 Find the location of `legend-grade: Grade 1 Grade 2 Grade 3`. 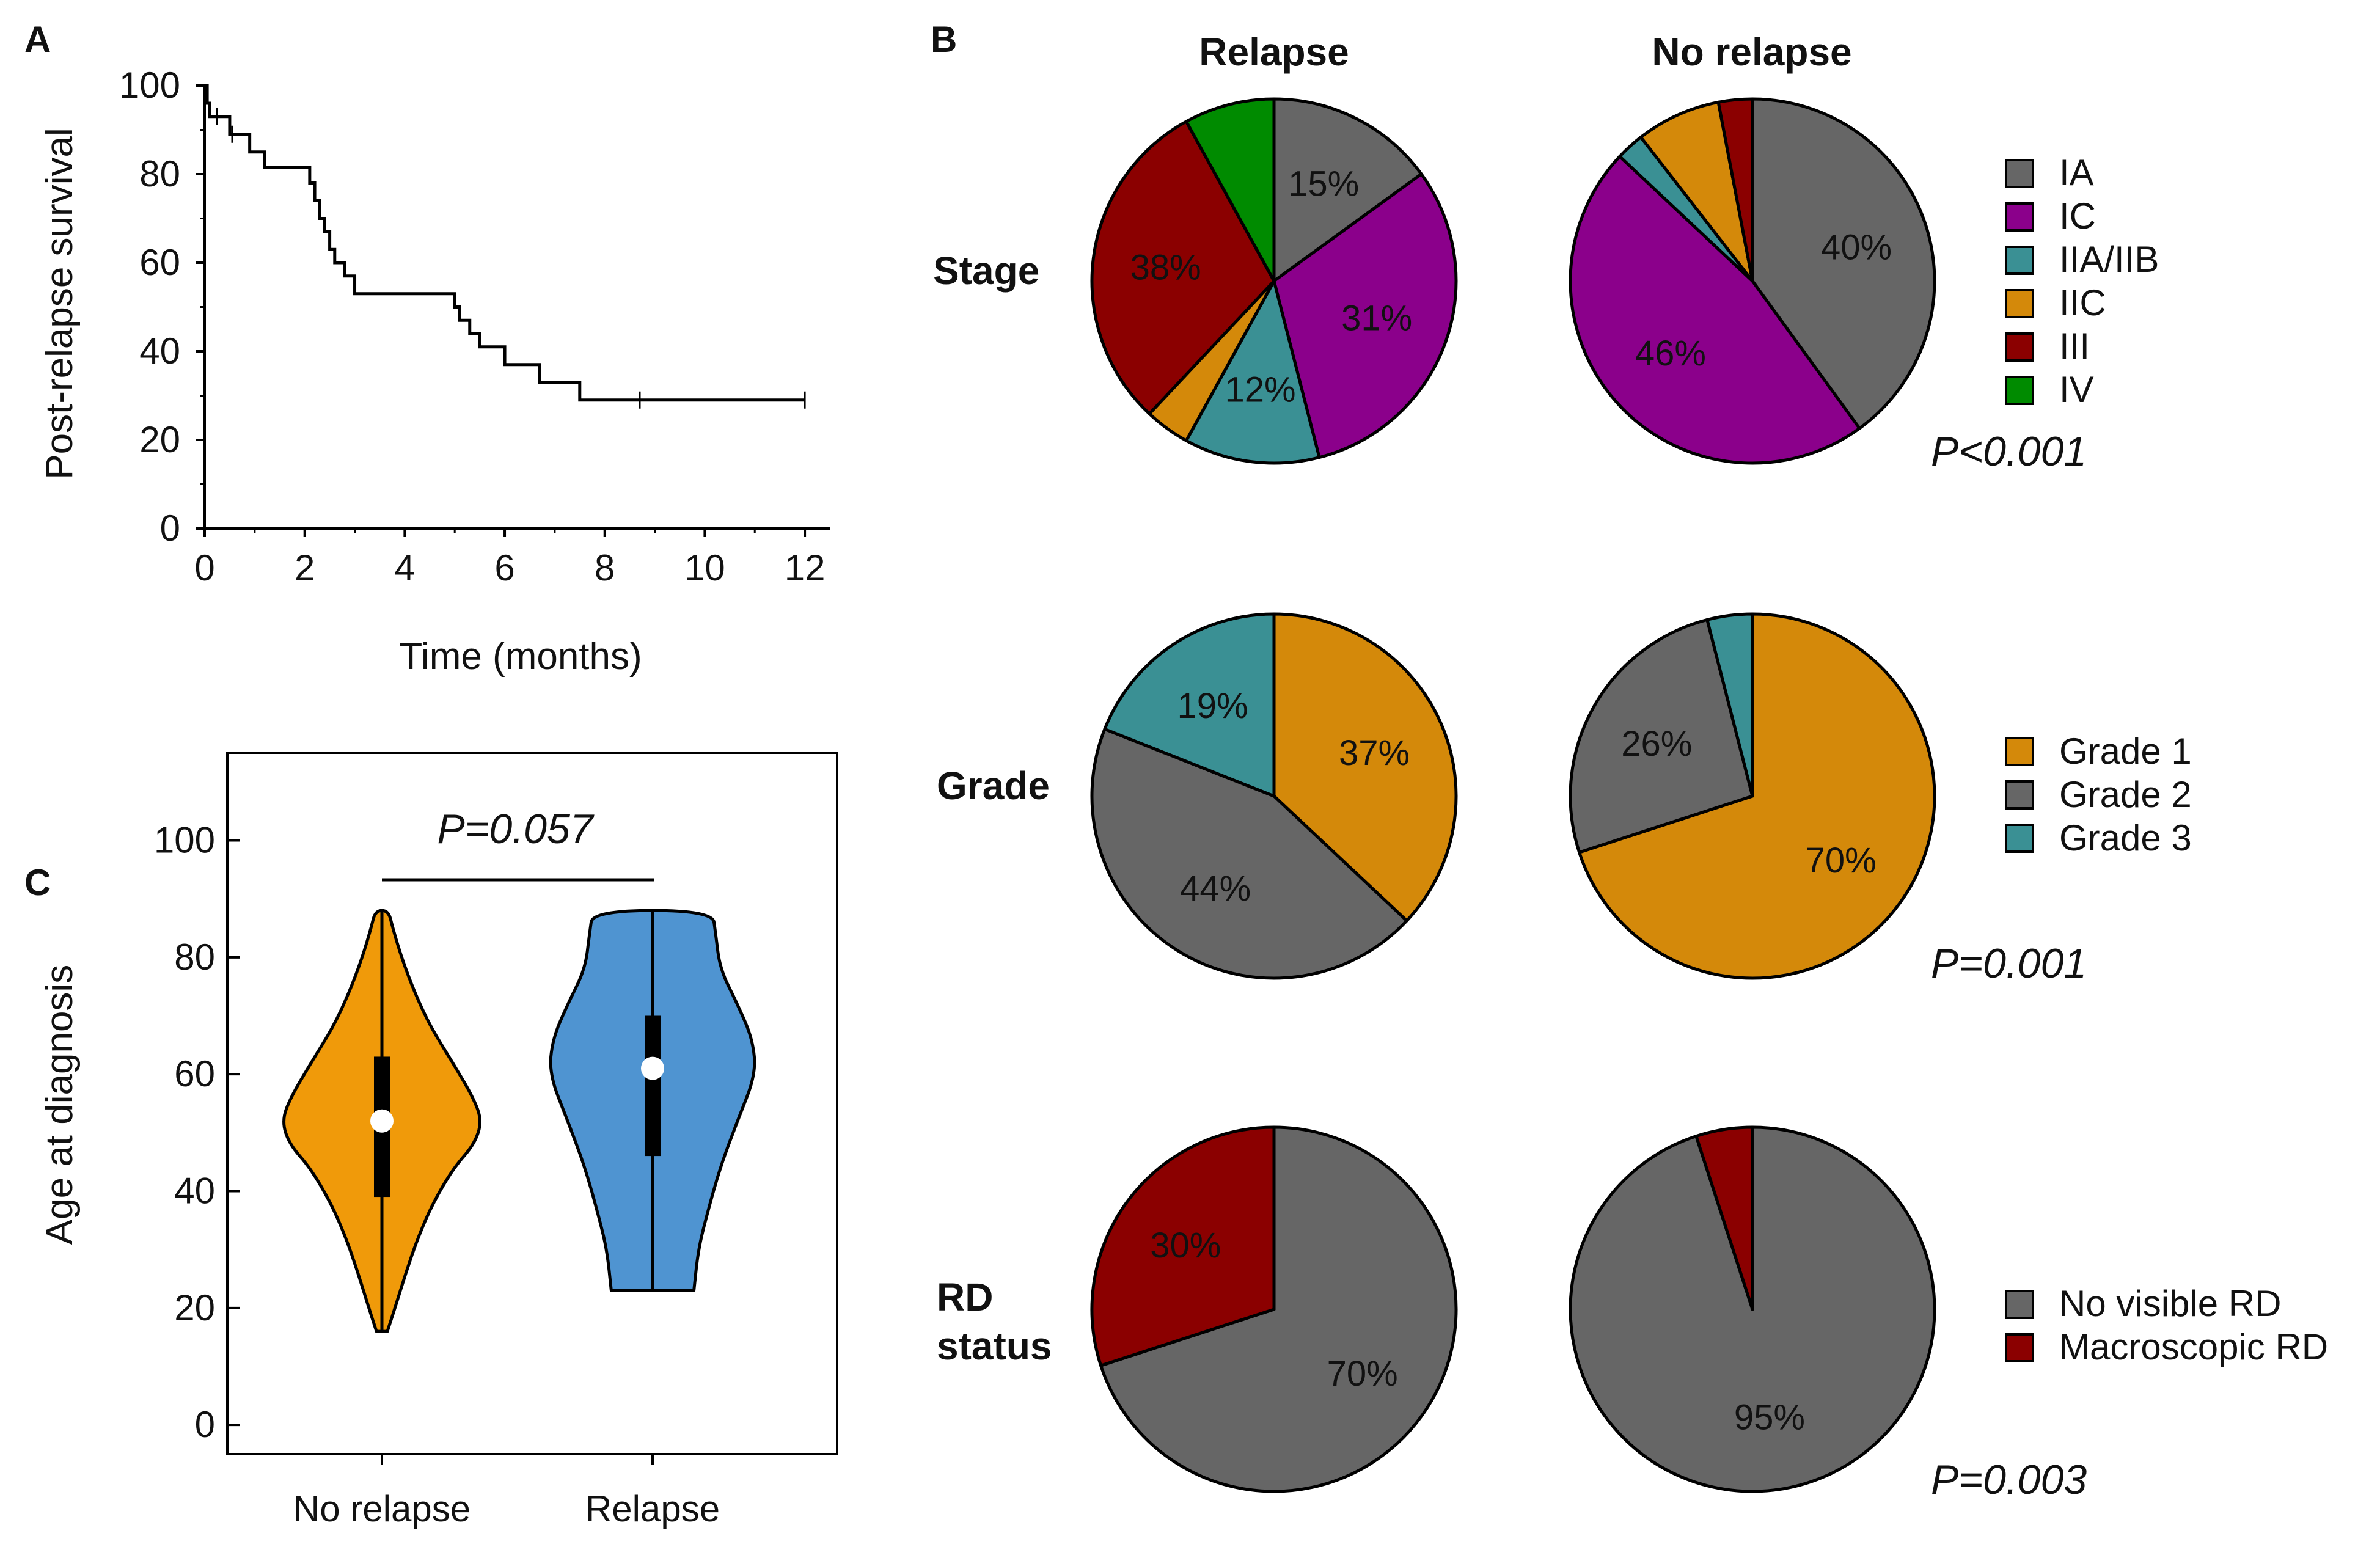

legend-grade: Grade 1 Grade 2 Grade 3 is located at coordinates (2098, 794).